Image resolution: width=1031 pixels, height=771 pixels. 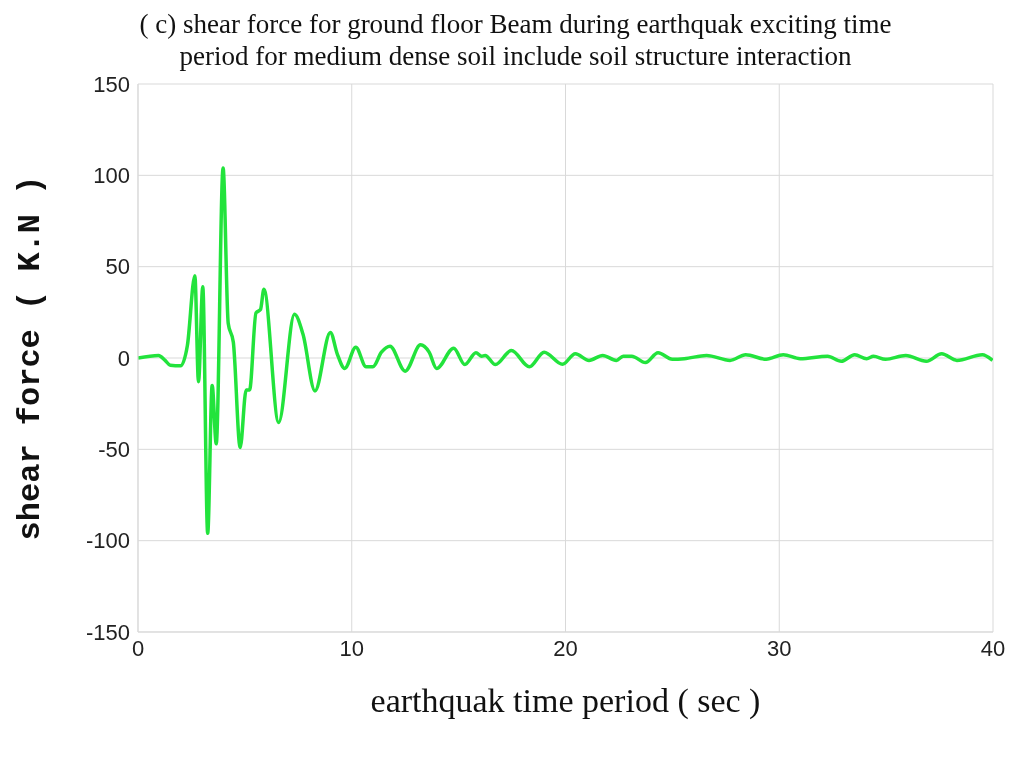 I want to click on x-tick-label: 30, so click(x=779, y=648).